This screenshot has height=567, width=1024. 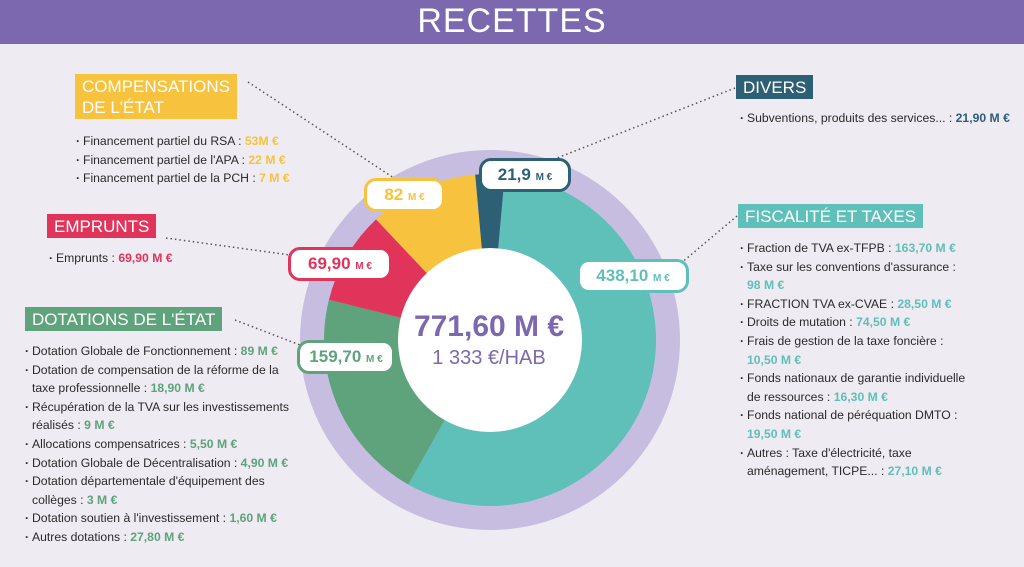 I want to click on center-total: 771,60 M €, so click(x=489, y=326).